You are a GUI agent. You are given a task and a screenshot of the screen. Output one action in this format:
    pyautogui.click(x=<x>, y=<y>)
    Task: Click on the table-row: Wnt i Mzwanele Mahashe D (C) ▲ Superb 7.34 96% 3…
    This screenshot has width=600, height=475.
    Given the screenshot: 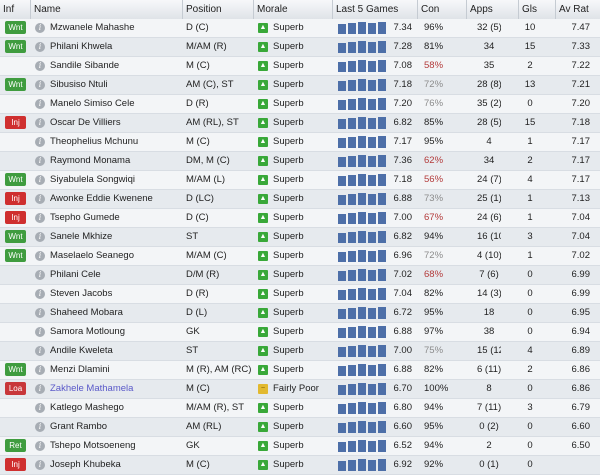 What is the action you would take?
    pyautogui.click(x=300, y=28)
    